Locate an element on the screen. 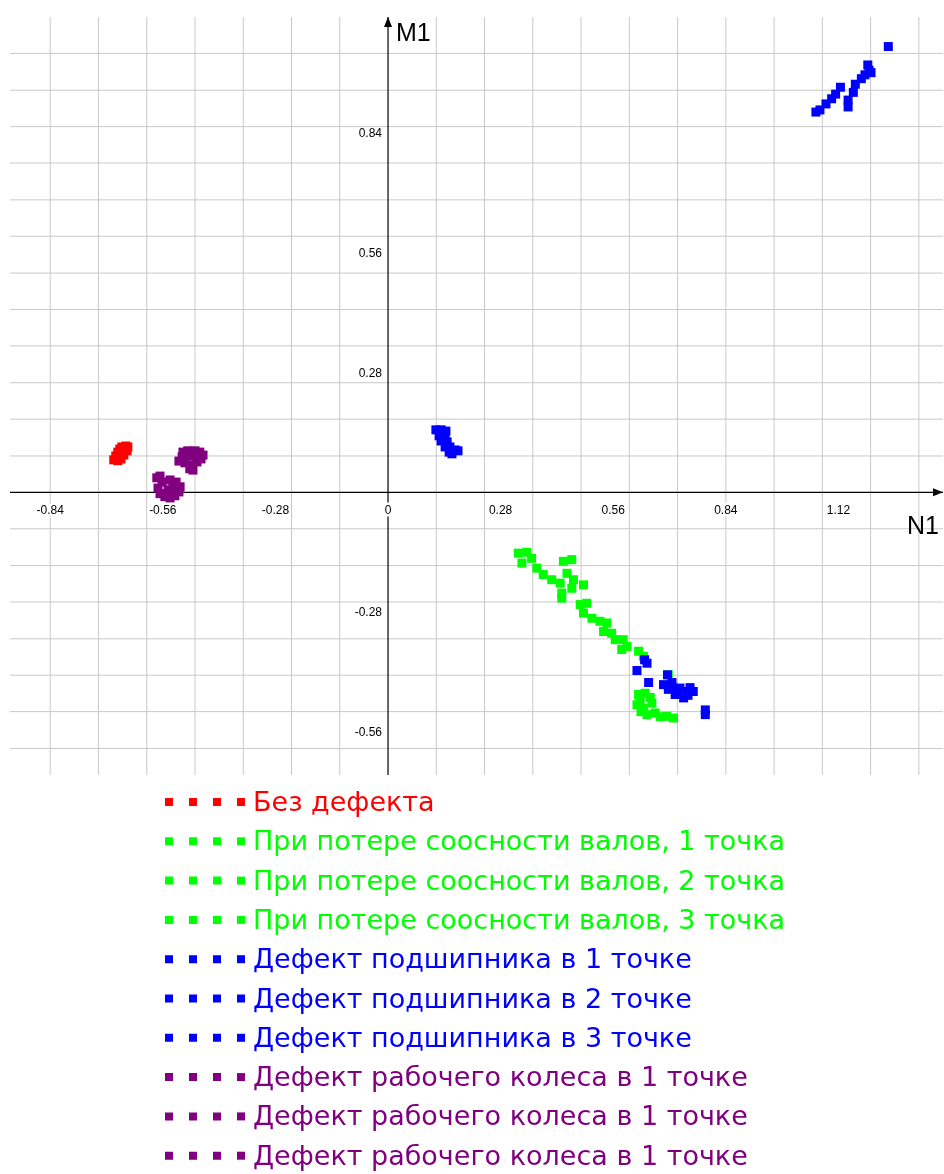 The width and height of the screenshot is (944, 1174). legend-label: При потере соосности валов, 2 точка is located at coordinates (519, 880).